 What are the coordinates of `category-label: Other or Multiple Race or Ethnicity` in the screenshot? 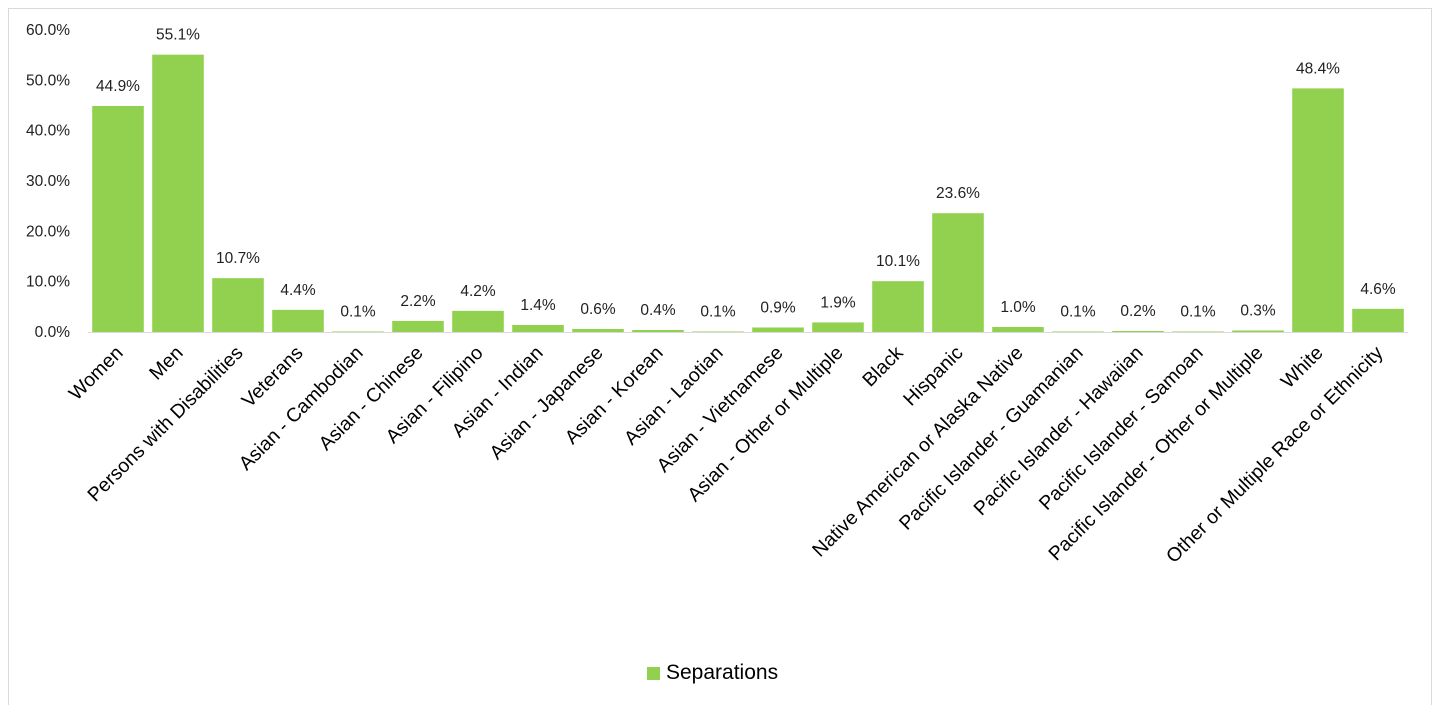 It's located at (1275, 455).